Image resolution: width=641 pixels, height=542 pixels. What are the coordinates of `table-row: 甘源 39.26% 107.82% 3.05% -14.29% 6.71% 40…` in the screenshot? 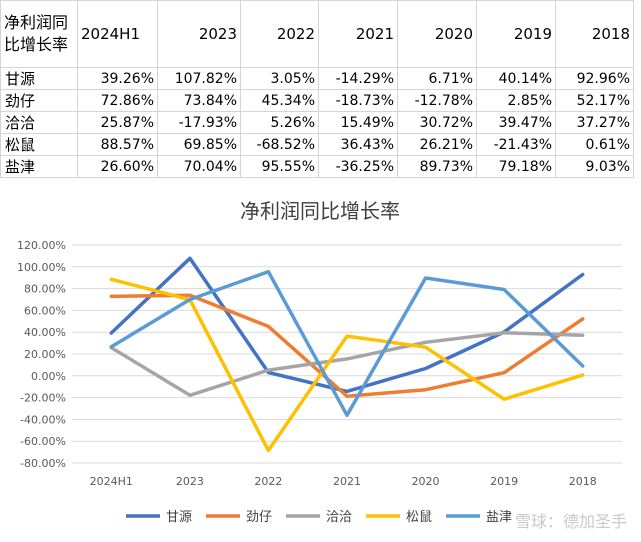 It's located at (317, 78).